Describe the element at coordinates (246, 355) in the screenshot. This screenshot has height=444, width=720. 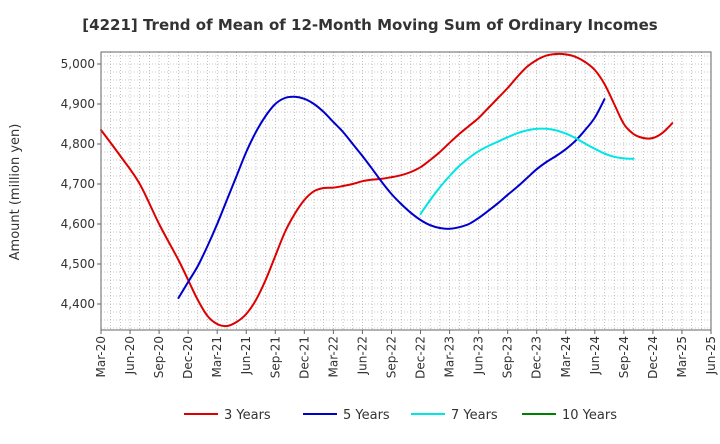
I see `x-tick-label: Jun-21` at that location.